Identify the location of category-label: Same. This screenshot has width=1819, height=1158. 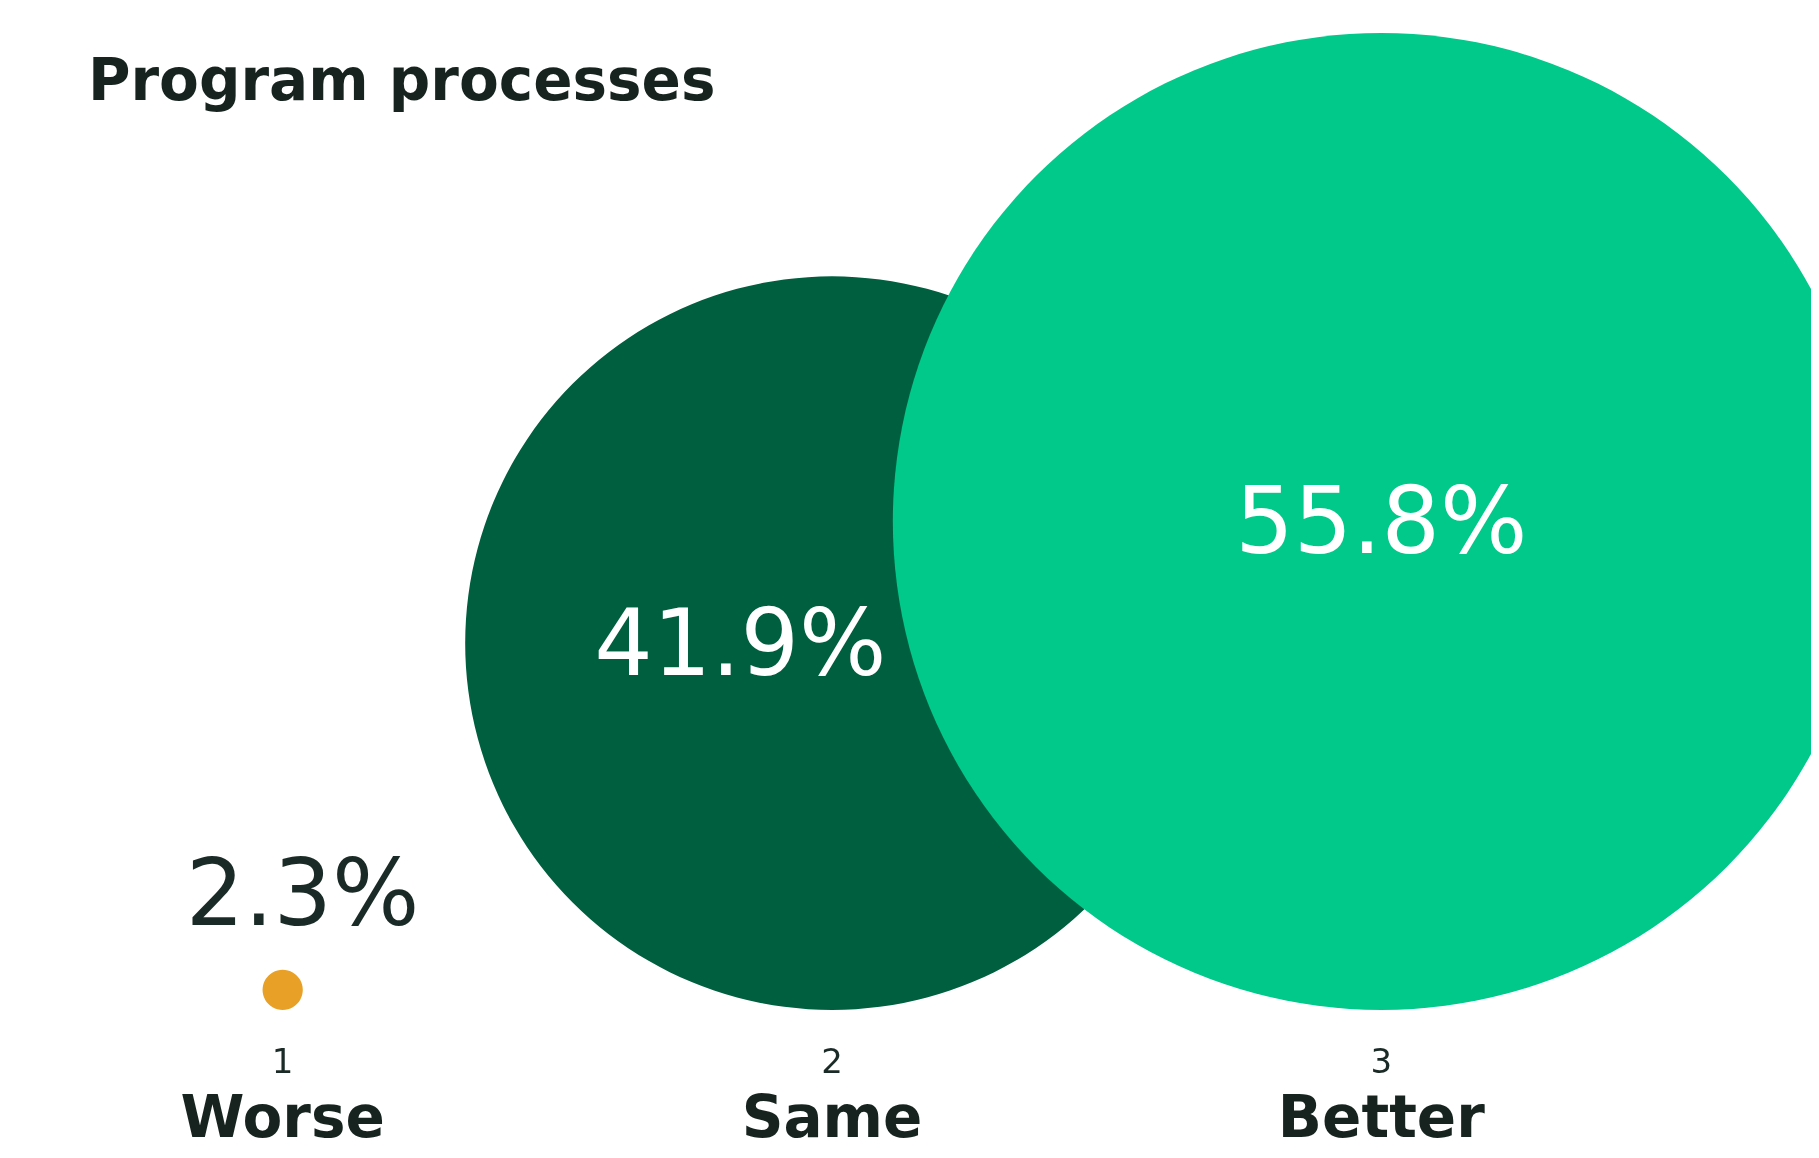
(832, 1117).